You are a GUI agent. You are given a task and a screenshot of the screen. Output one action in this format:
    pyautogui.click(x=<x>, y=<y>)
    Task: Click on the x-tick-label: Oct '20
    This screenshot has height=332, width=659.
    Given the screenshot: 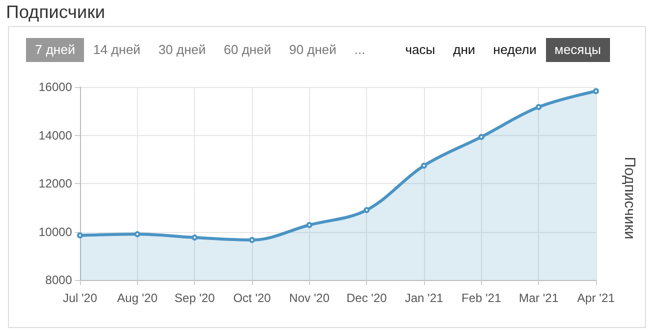 What is the action you would take?
    pyautogui.click(x=252, y=298)
    